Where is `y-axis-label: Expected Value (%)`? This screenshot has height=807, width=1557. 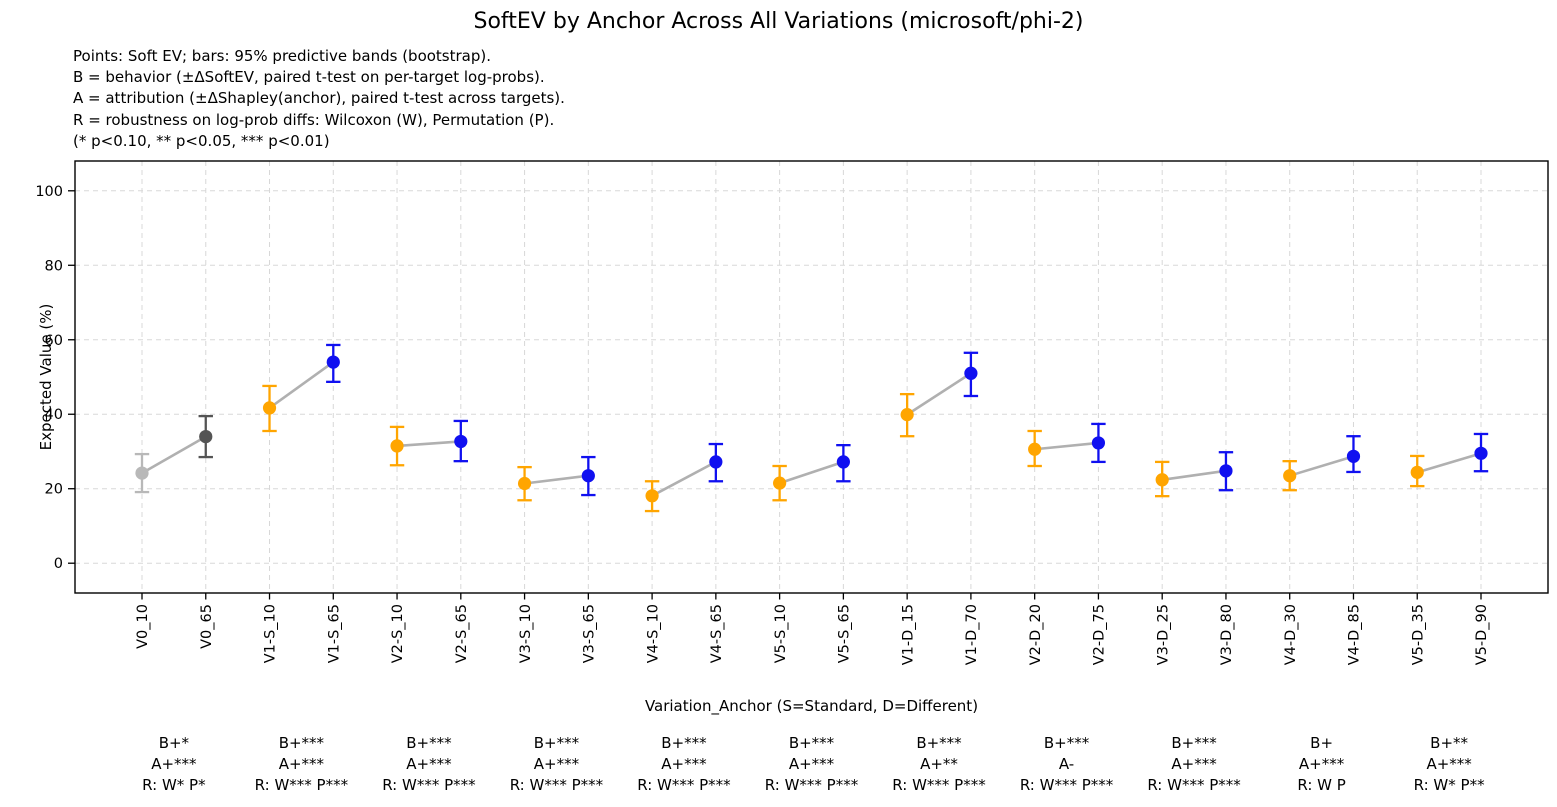 y-axis-label: Expected Value (%) is located at coordinates (46, 377).